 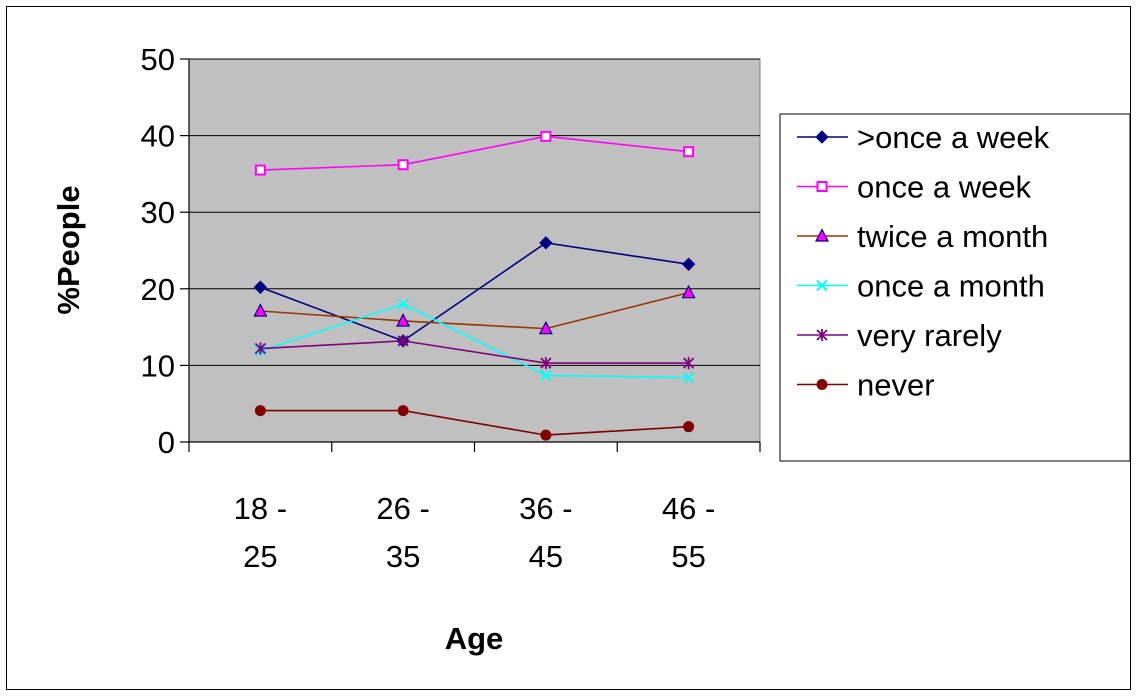 I want to click on legend-item: >once a week, so click(x=923, y=137).